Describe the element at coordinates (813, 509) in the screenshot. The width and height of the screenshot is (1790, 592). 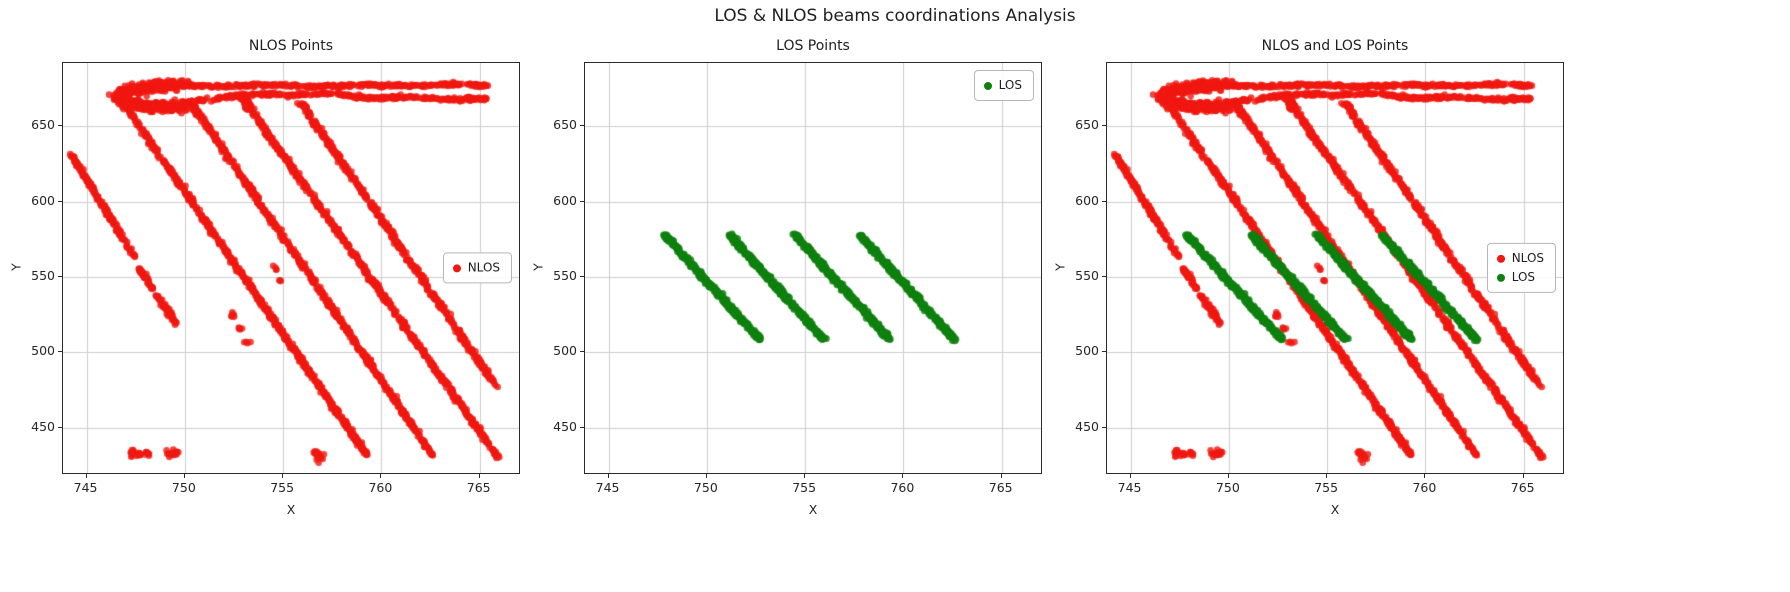
I see `subplot-los-x-axis-label: X` at that location.